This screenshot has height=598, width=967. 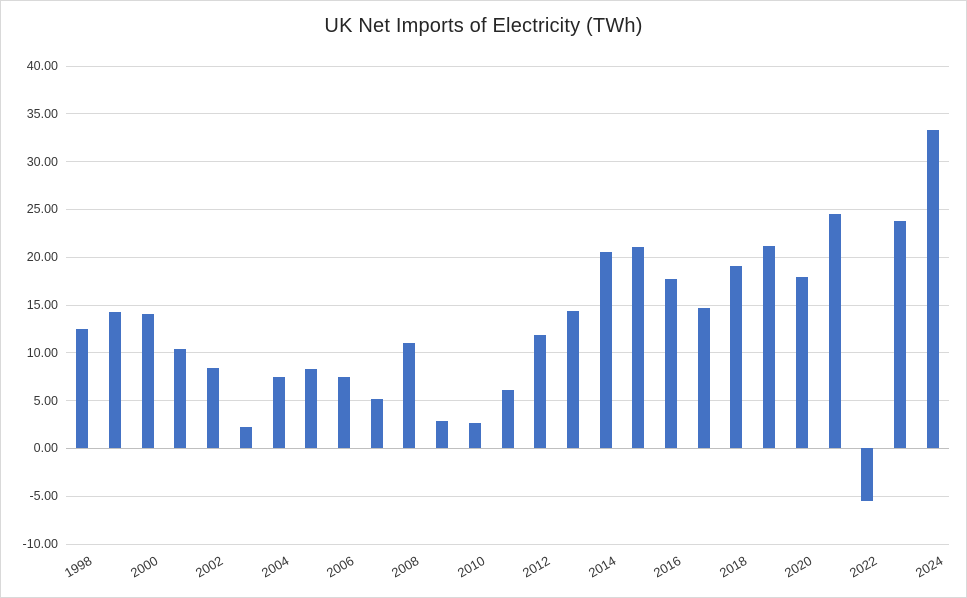 What do you see at coordinates (78, 567) in the screenshot?
I see `x-tick-label-1998: 1998` at bounding box center [78, 567].